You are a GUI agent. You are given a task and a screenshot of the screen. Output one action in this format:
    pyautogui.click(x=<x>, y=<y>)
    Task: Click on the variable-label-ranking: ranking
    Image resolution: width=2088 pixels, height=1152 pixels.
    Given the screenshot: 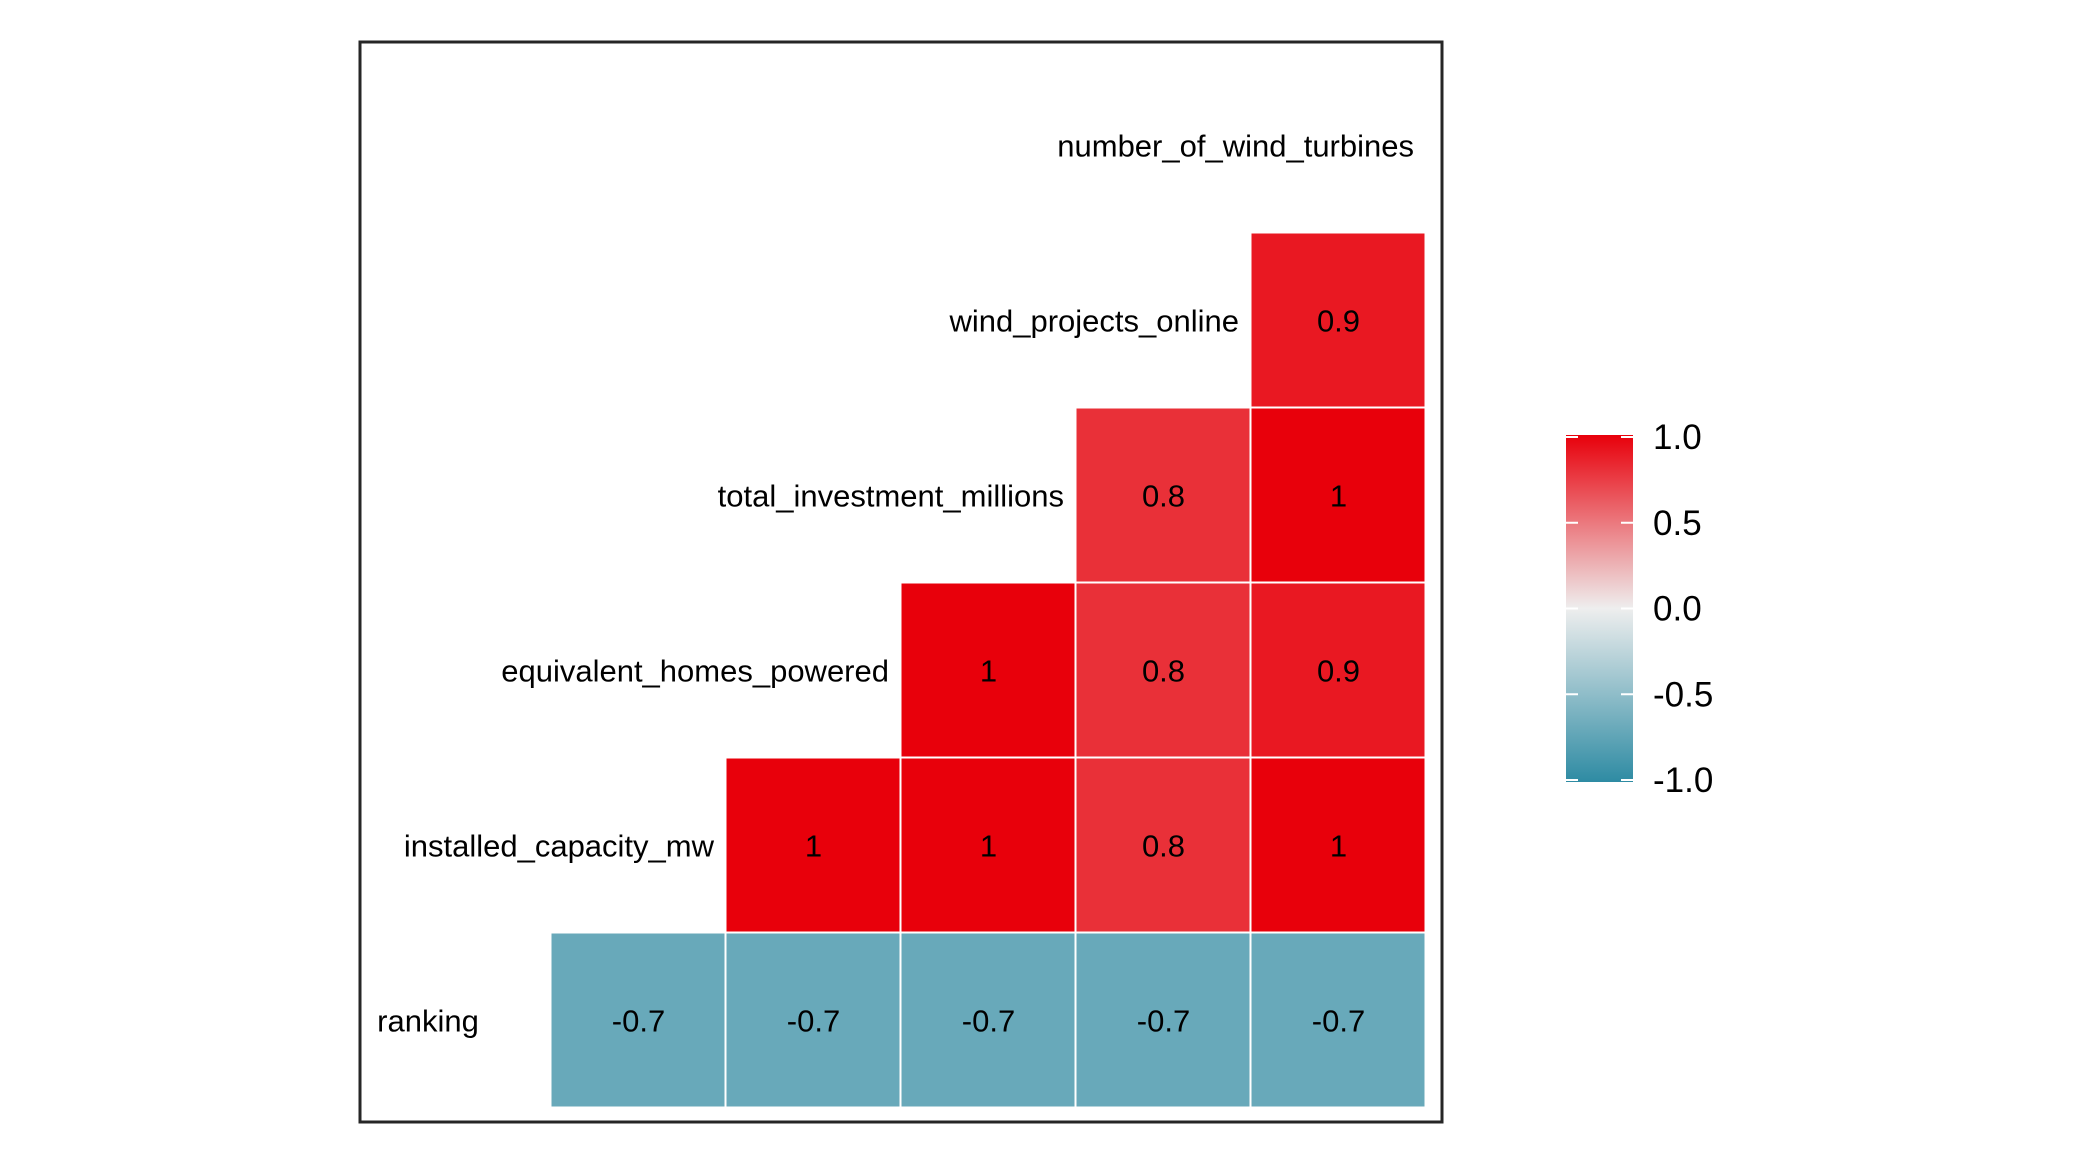 What is the action you would take?
    pyautogui.click(x=428, y=1021)
    